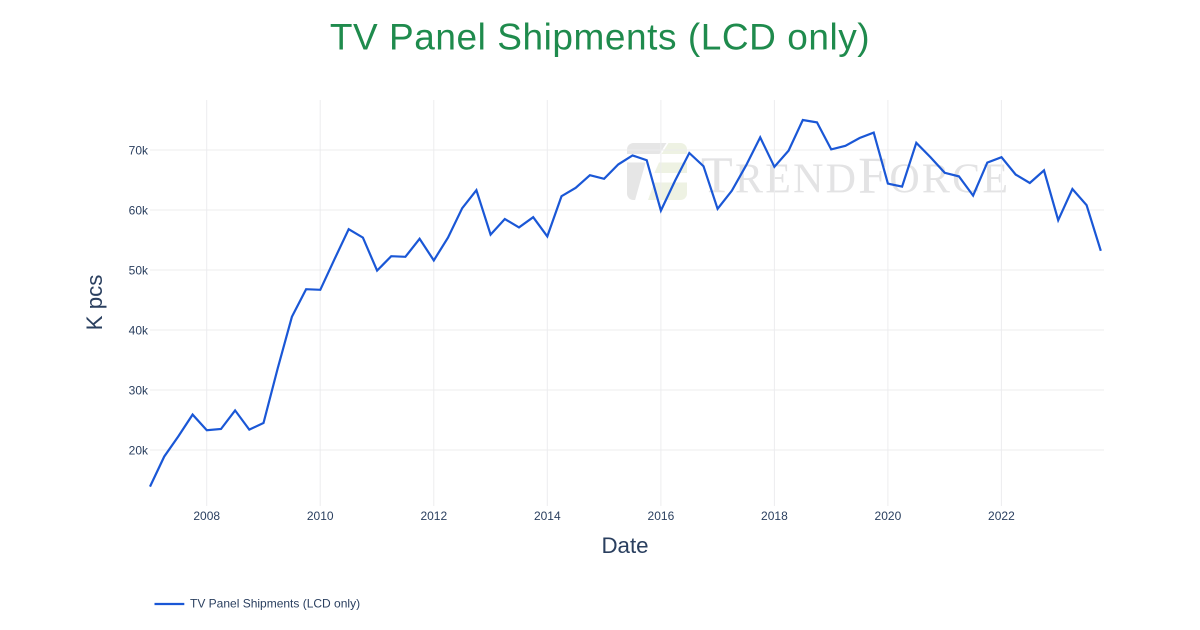 This screenshot has width=1200, height=630. Describe the element at coordinates (888, 516) in the screenshot. I see `svg-text: 2020` at that location.